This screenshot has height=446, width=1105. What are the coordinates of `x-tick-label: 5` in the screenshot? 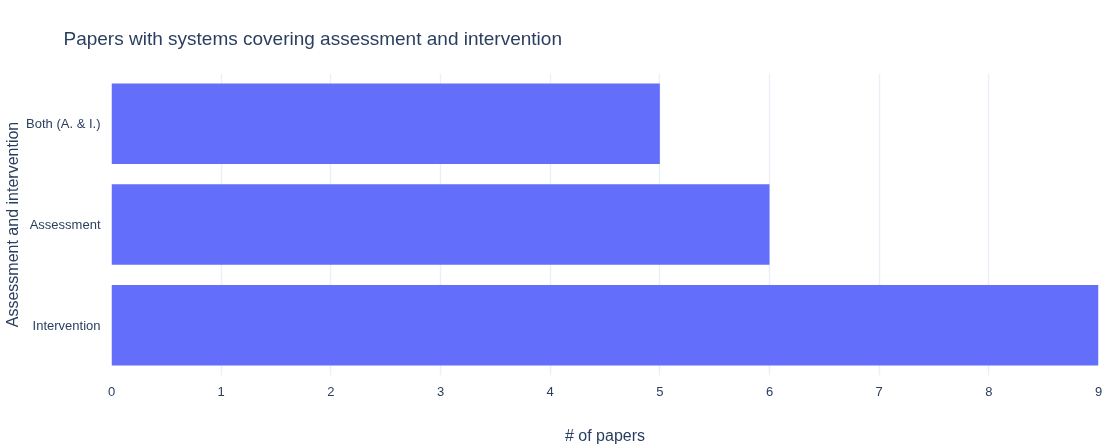 It's located at (660, 391).